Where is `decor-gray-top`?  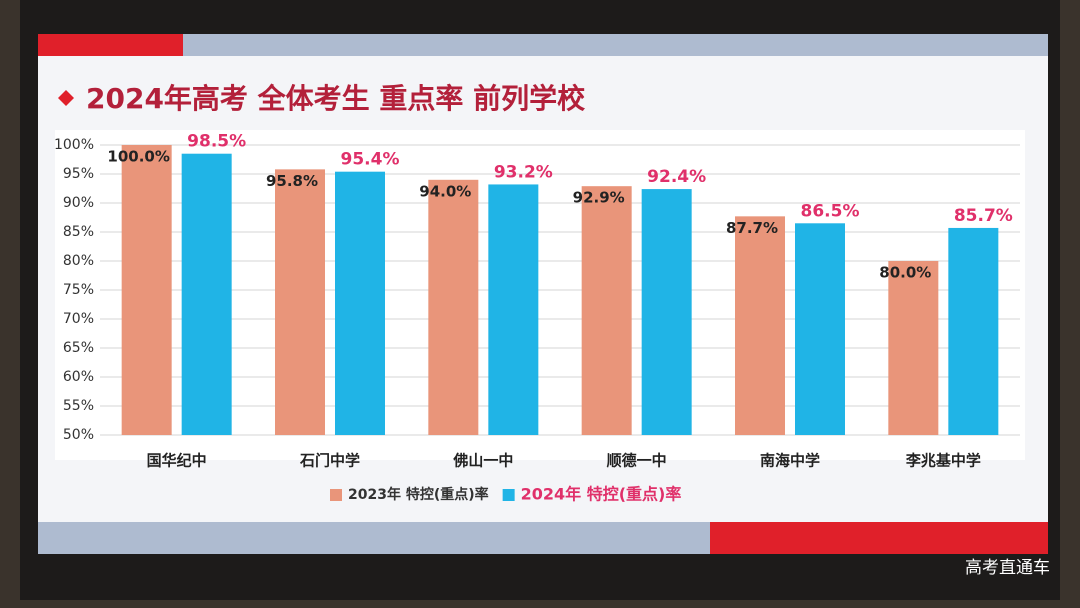 decor-gray-top is located at coordinates (615, 45).